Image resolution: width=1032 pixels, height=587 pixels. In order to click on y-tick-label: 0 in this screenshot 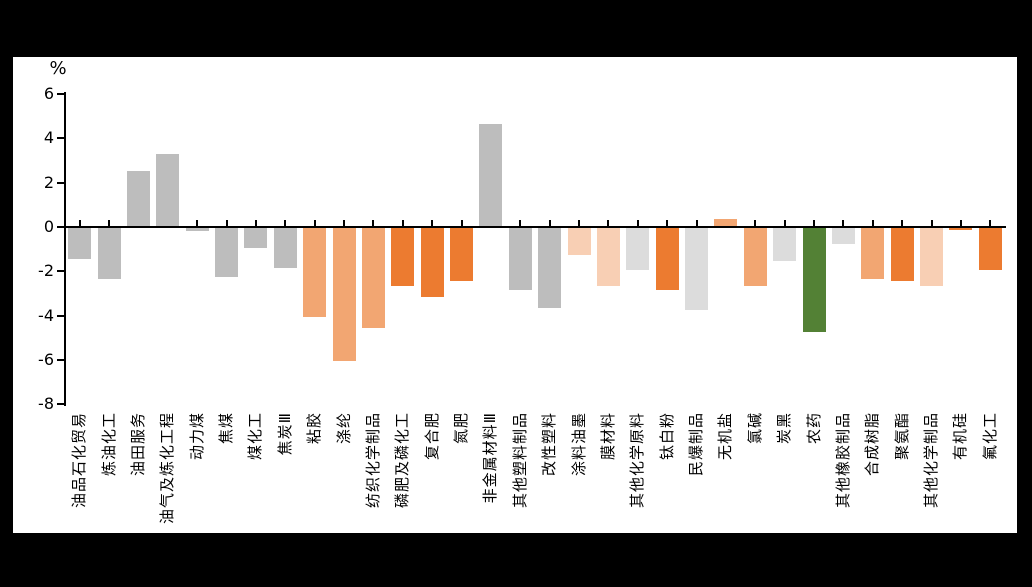, I will do `click(48, 226)`.